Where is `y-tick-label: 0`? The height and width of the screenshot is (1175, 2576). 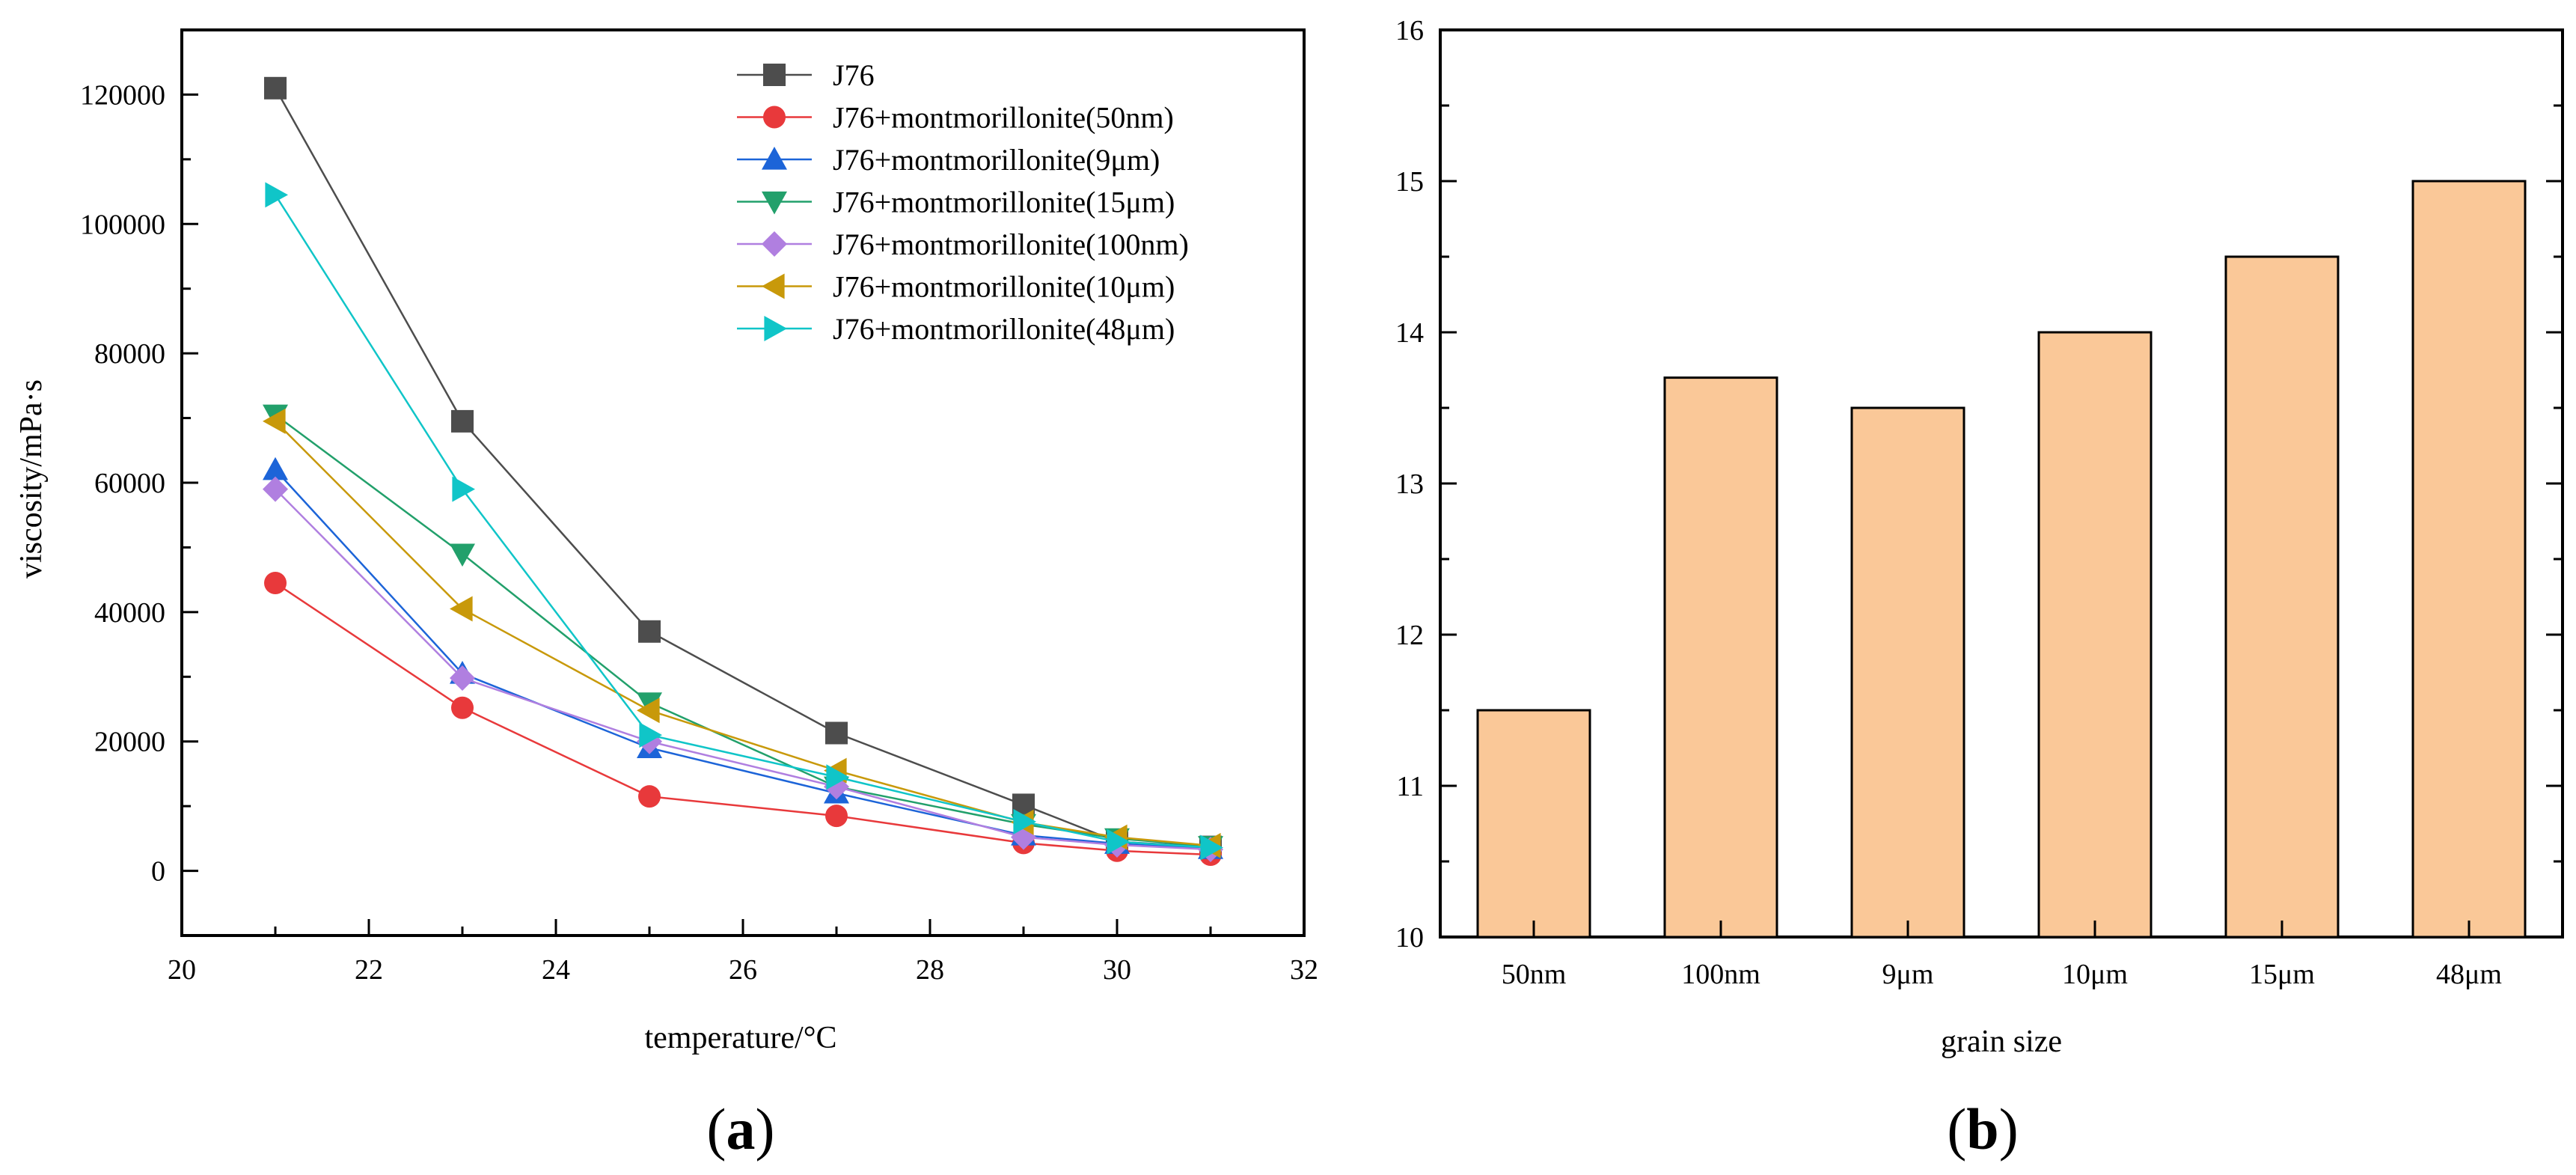
y-tick-label: 0 is located at coordinates (158, 872).